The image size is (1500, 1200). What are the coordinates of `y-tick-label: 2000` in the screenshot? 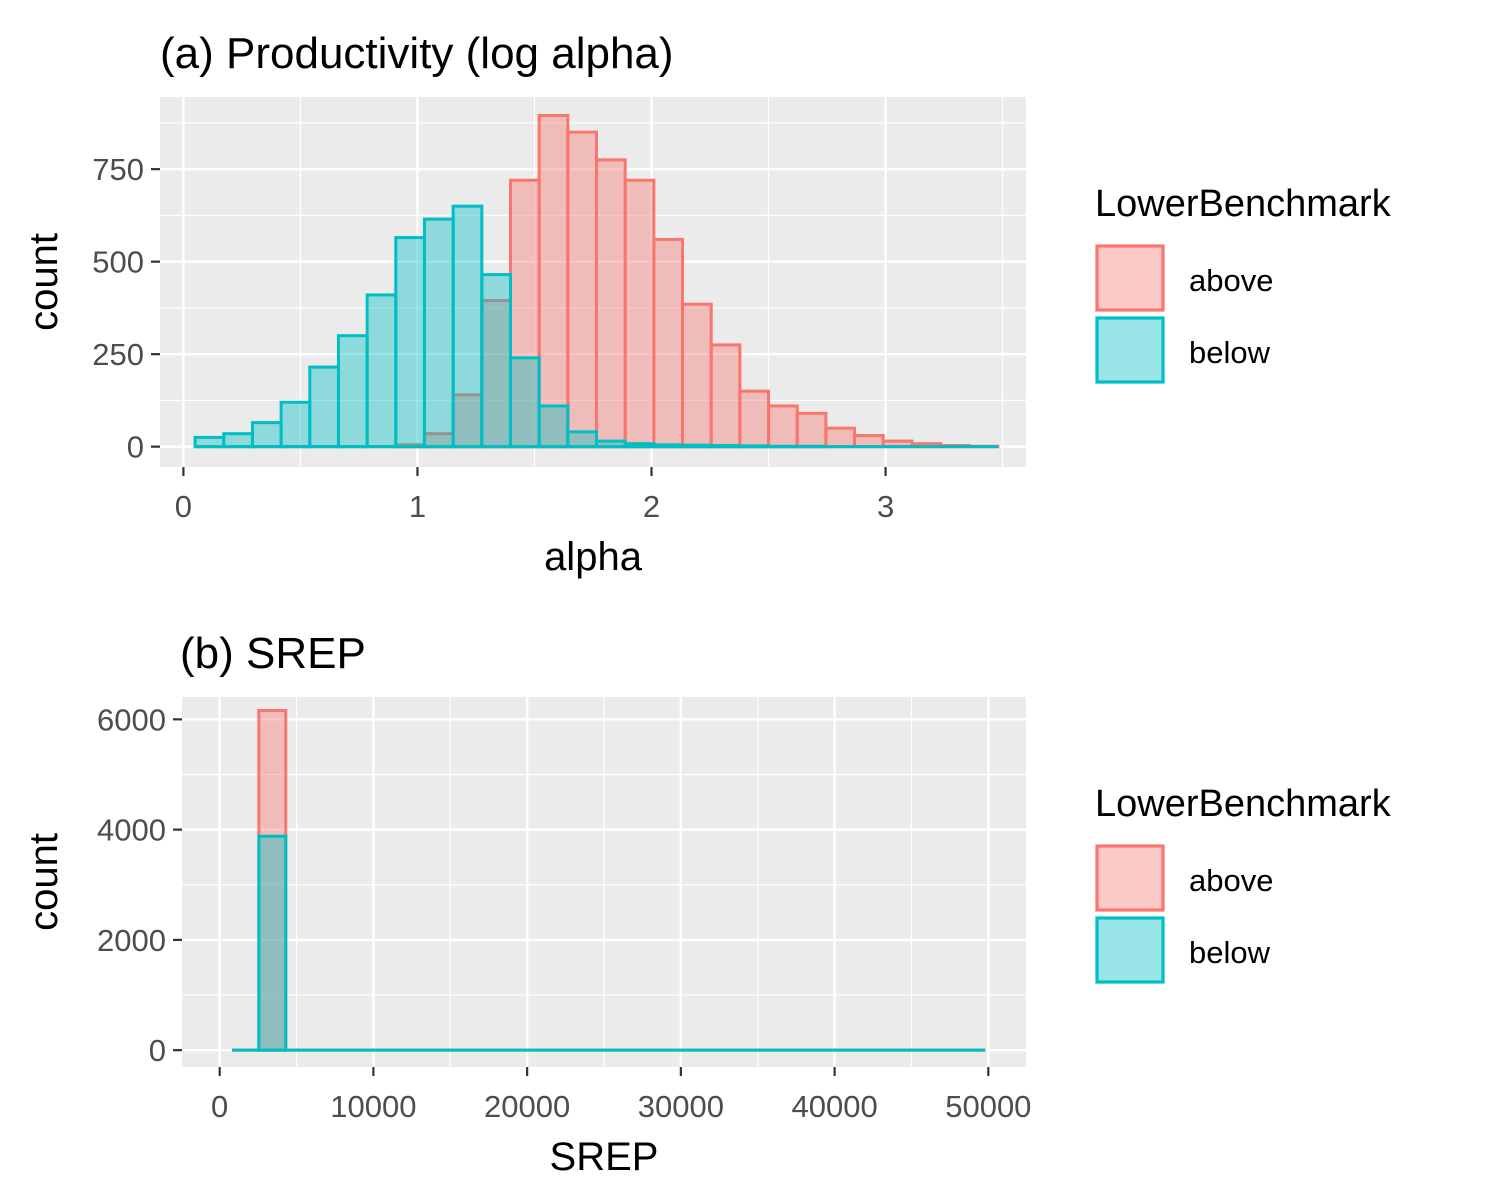 It's located at (131, 940).